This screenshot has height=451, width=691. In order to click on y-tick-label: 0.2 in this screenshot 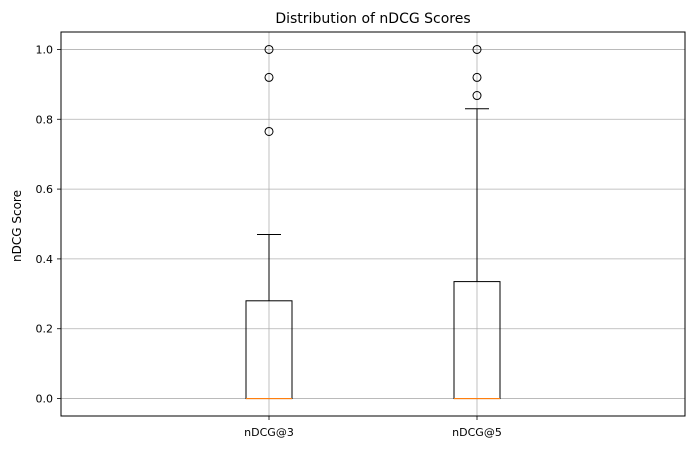, I will do `click(45, 329)`.